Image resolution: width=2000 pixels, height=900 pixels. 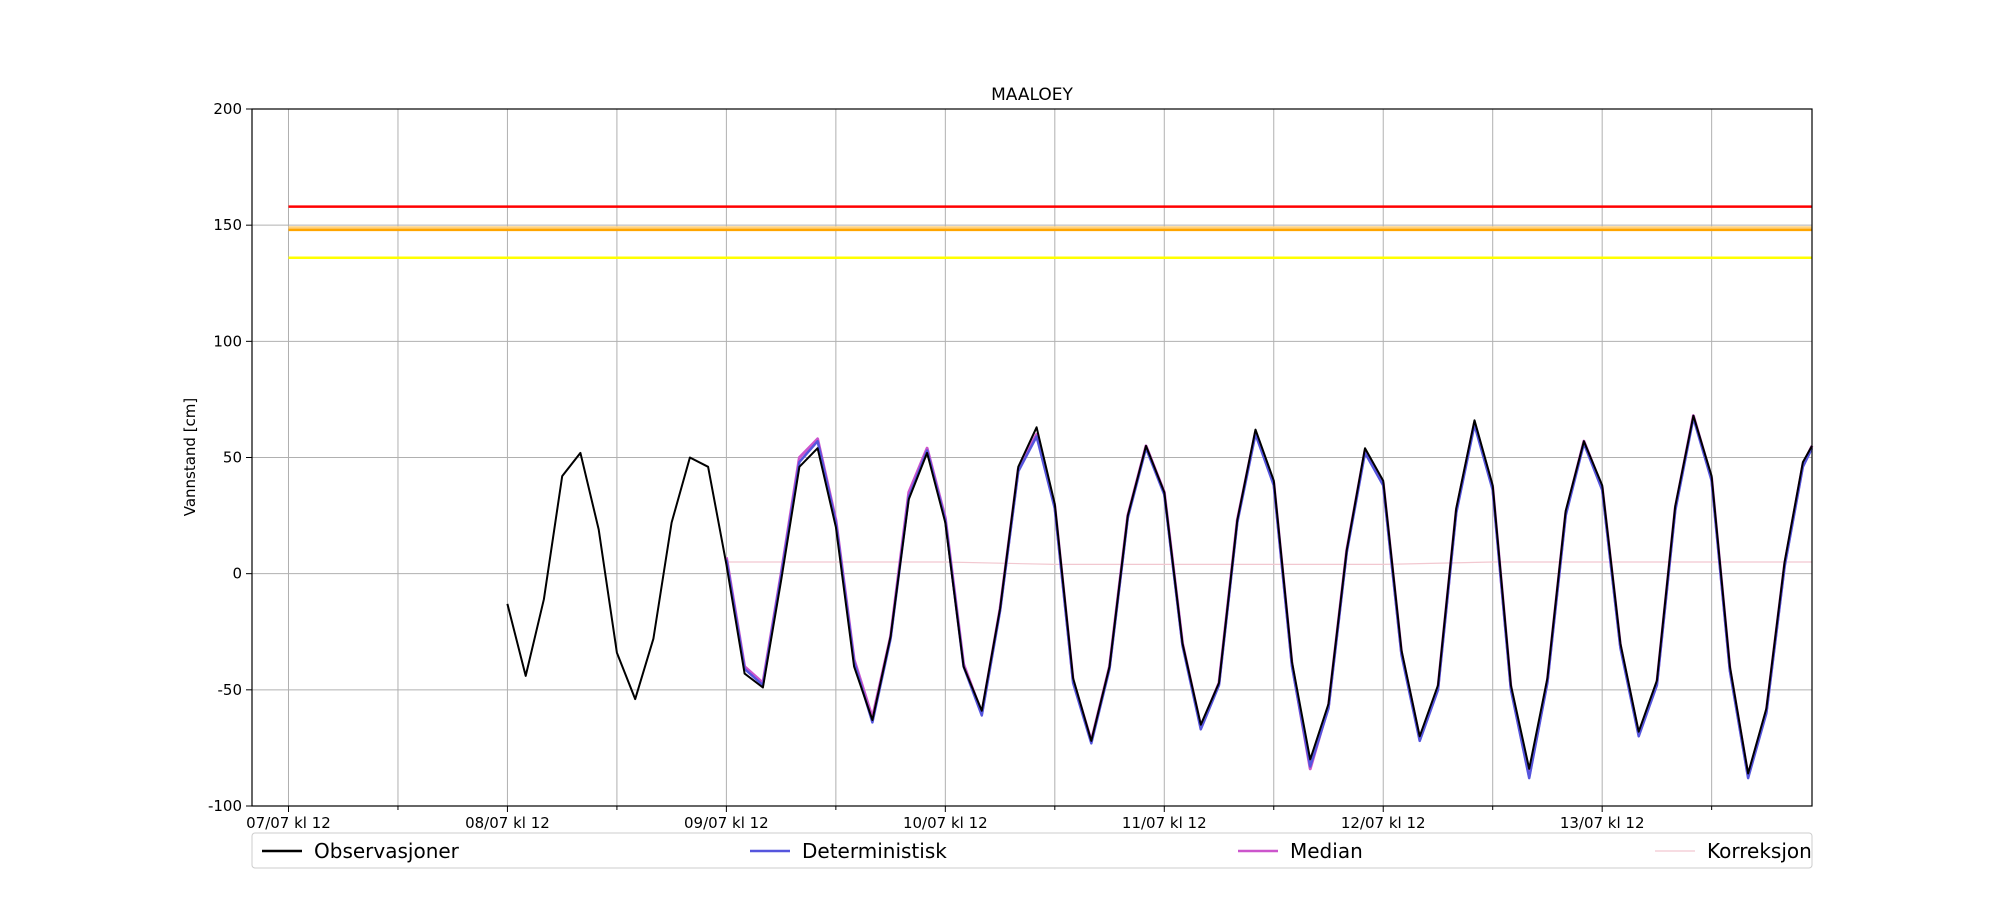 What do you see at coordinates (288, 823) in the screenshot?
I see `x-tick-label: 07/07 kl 12` at bounding box center [288, 823].